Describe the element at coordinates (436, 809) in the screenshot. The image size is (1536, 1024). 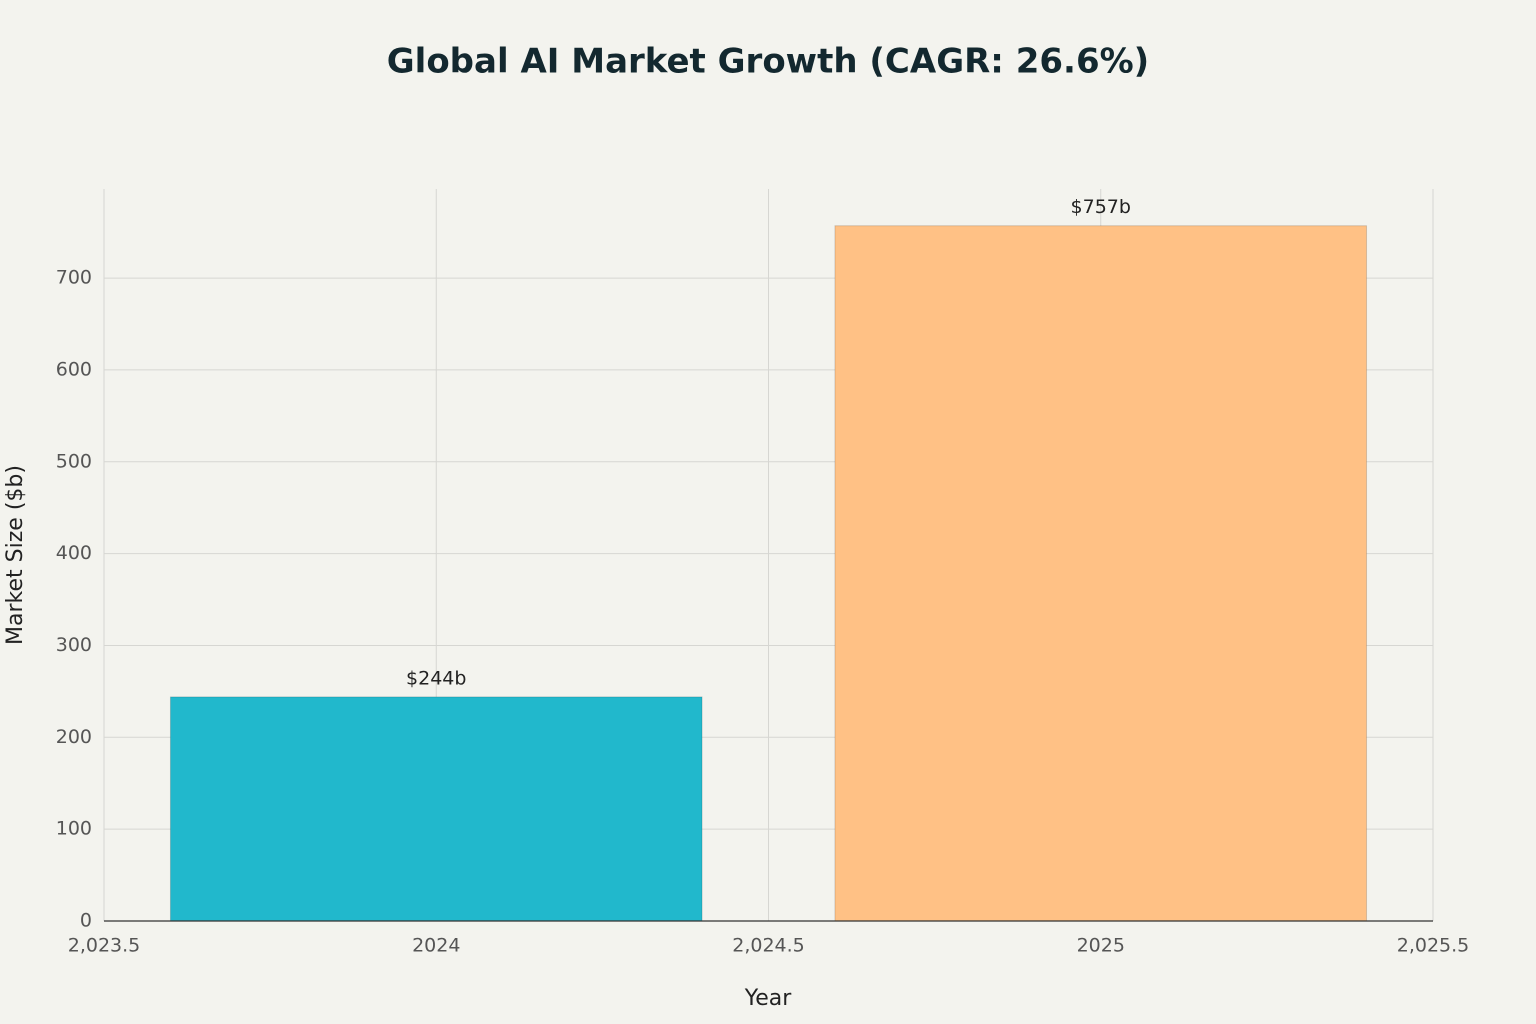
I see `bar` at that location.